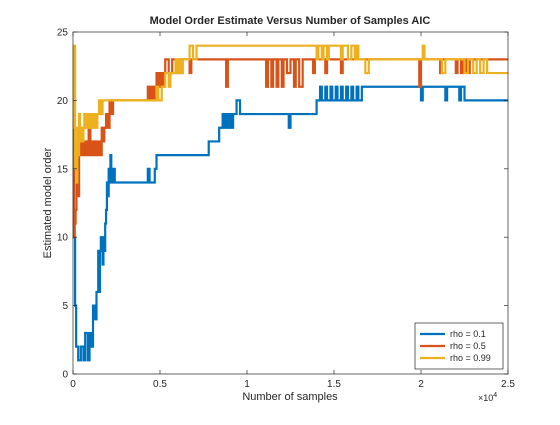  Describe the element at coordinates (63, 101) in the screenshot. I see `y-tick-label: 20` at that location.